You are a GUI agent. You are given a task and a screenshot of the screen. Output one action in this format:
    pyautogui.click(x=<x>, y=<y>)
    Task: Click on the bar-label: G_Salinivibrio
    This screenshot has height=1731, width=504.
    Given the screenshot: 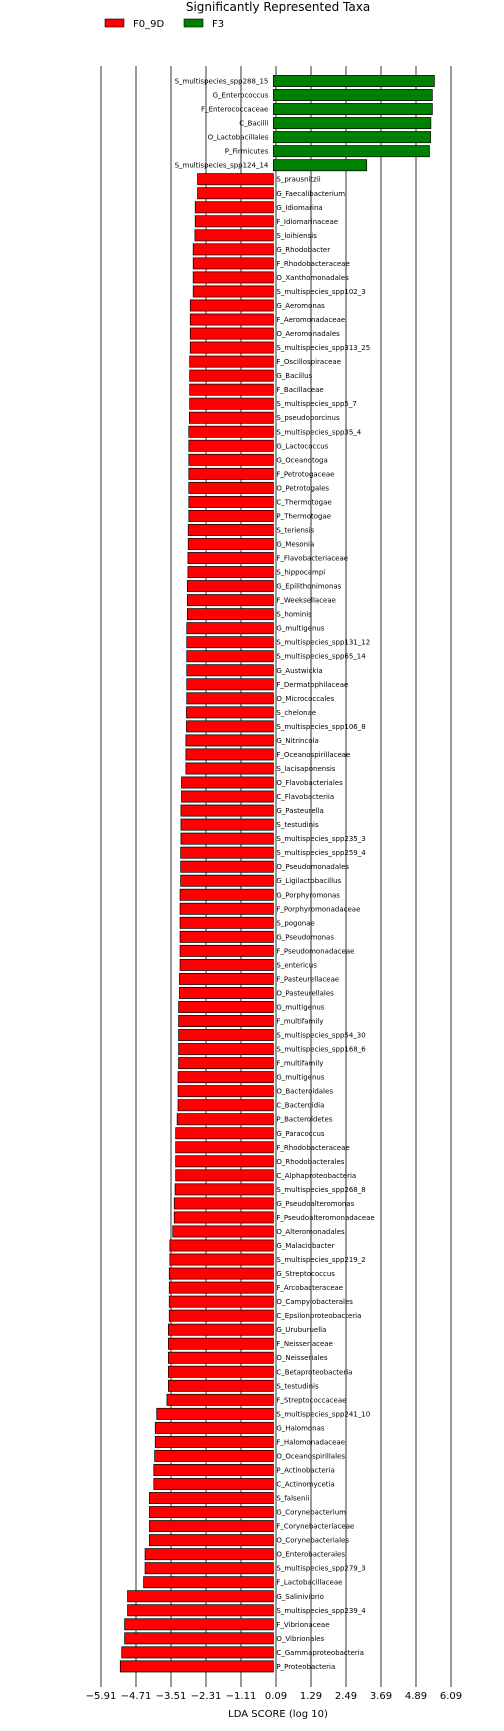 What is the action you would take?
    pyautogui.click(x=300, y=1597)
    